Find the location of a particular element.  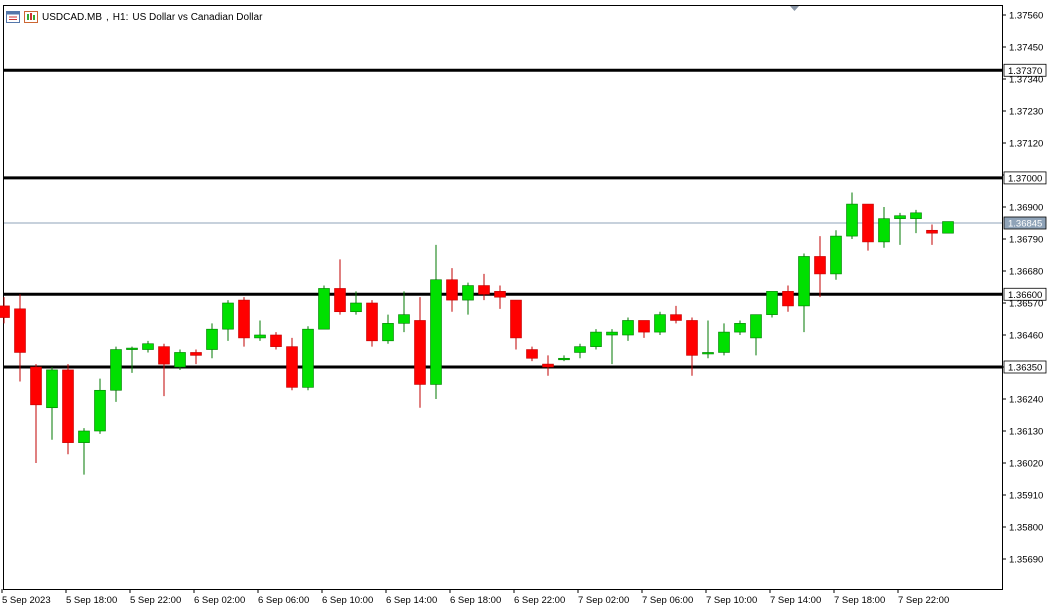

level-price-label: 1.37370 is located at coordinates (1025, 70).